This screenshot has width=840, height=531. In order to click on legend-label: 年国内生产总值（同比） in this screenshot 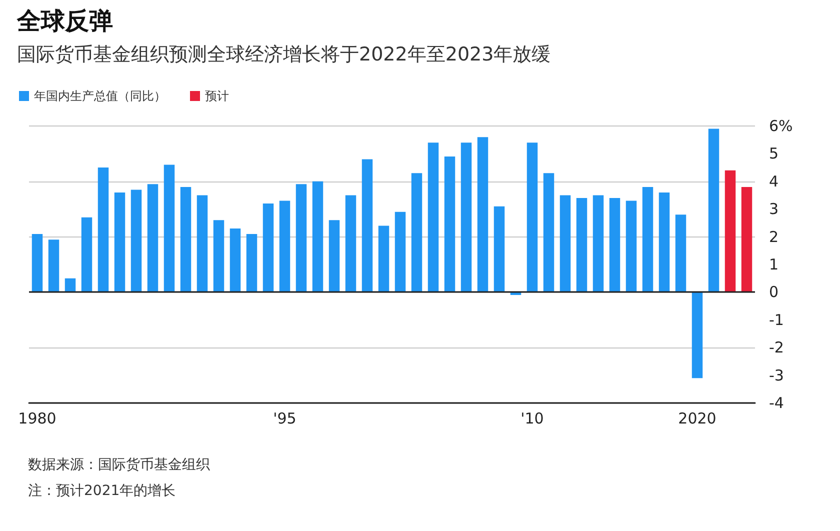, I will do `click(100, 96)`.